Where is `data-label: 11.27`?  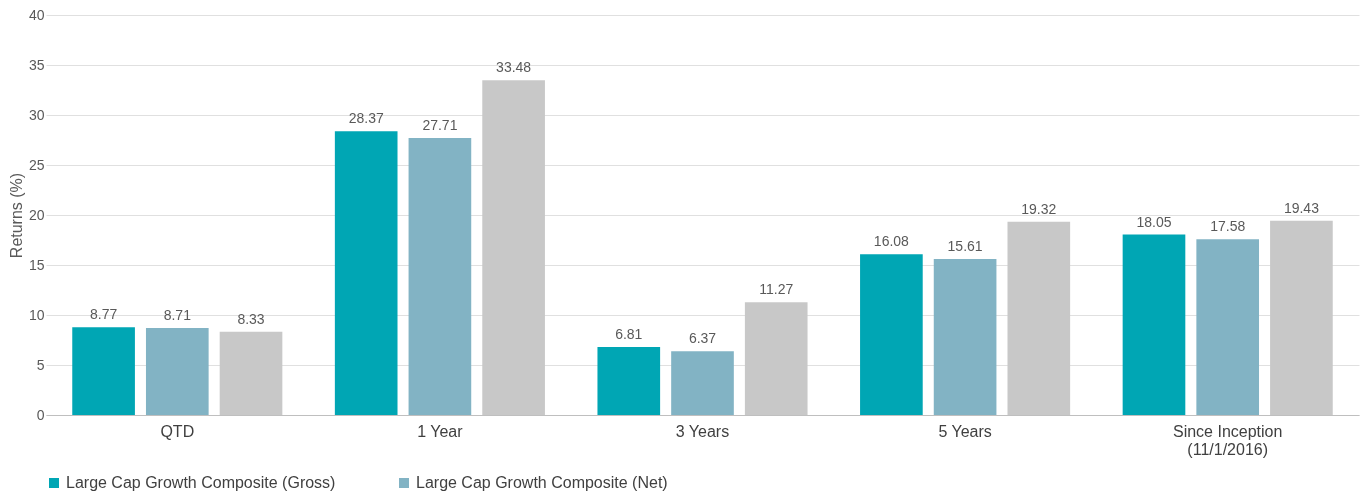
data-label: 11.27 is located at coordinates (776, 289).